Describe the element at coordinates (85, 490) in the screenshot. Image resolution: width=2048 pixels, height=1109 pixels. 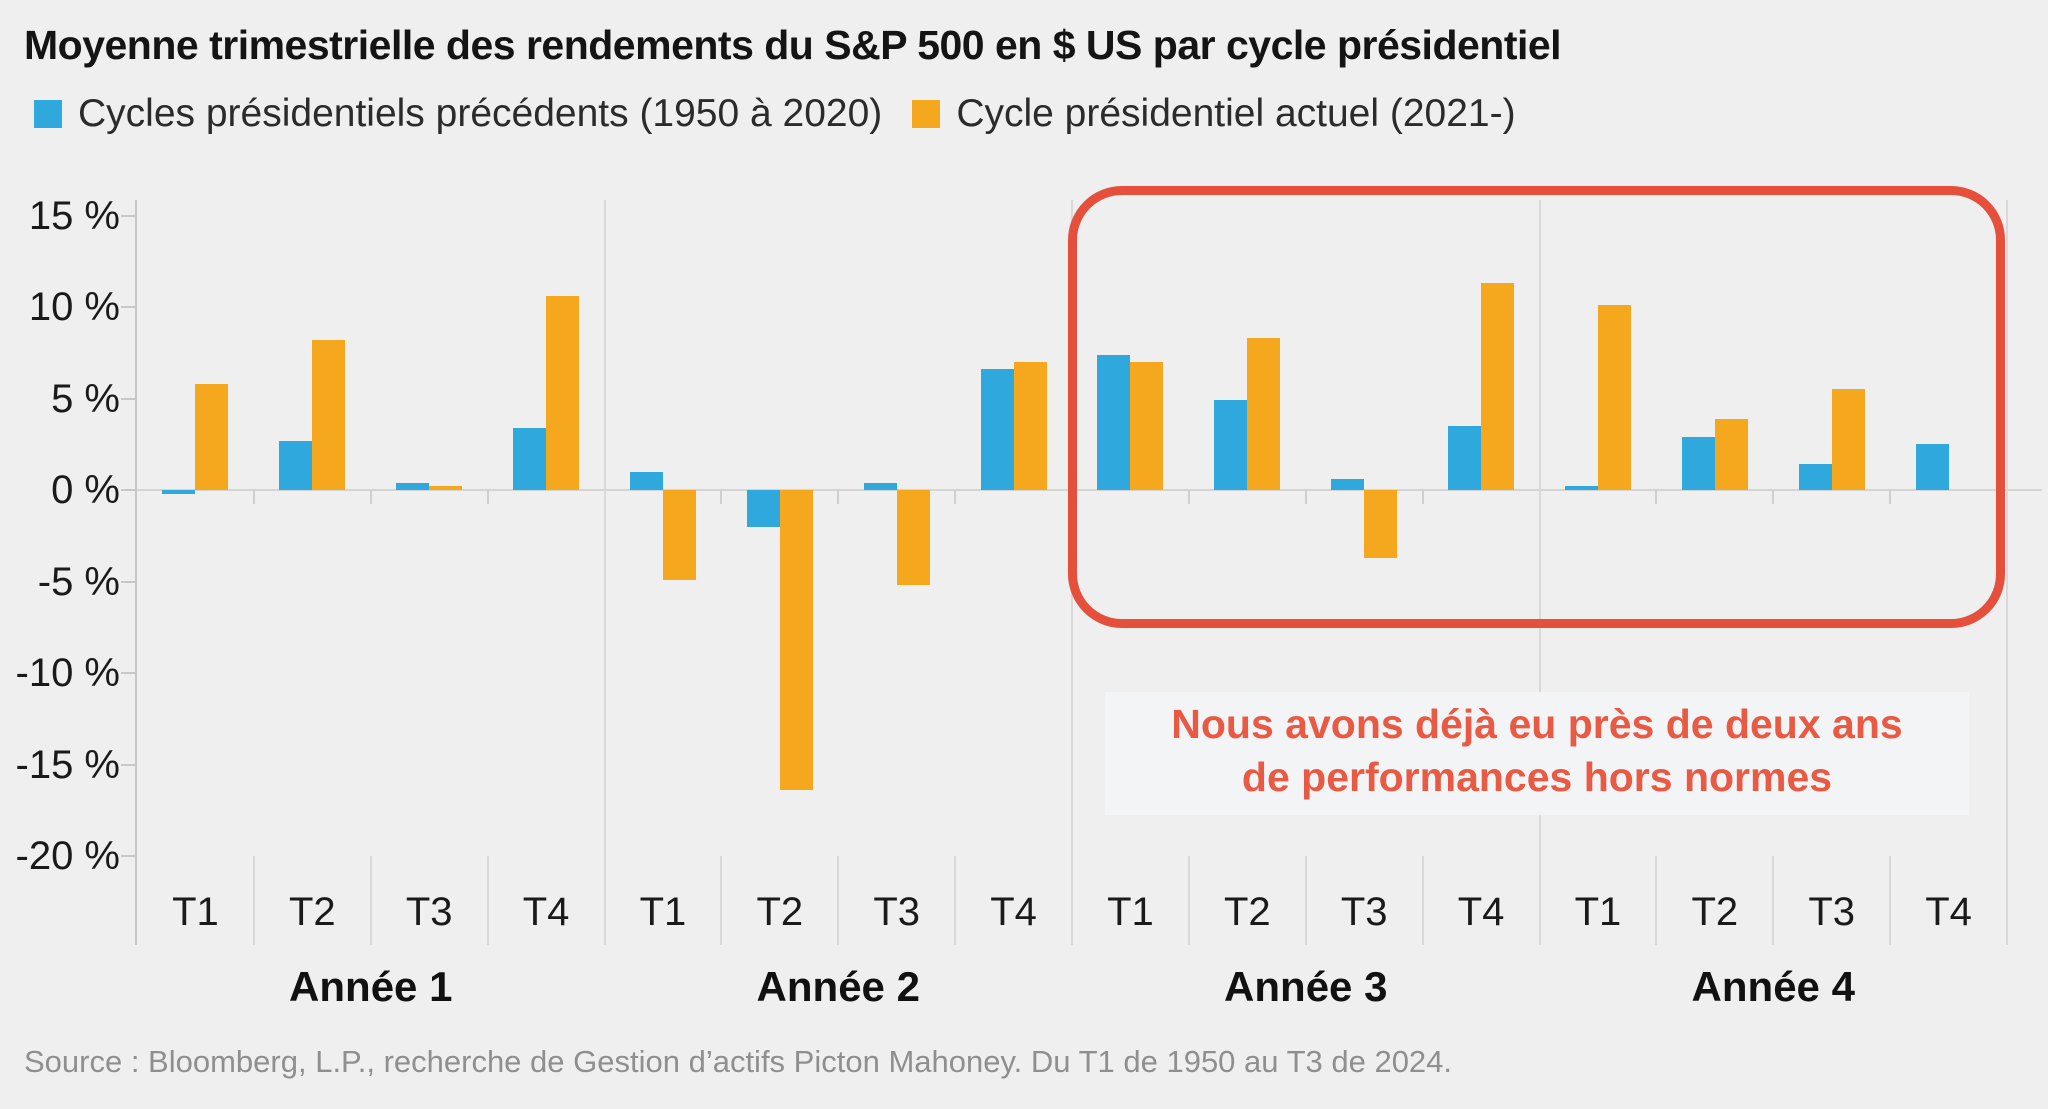
I see `y-axis-tick-label: 0 %` at that location.